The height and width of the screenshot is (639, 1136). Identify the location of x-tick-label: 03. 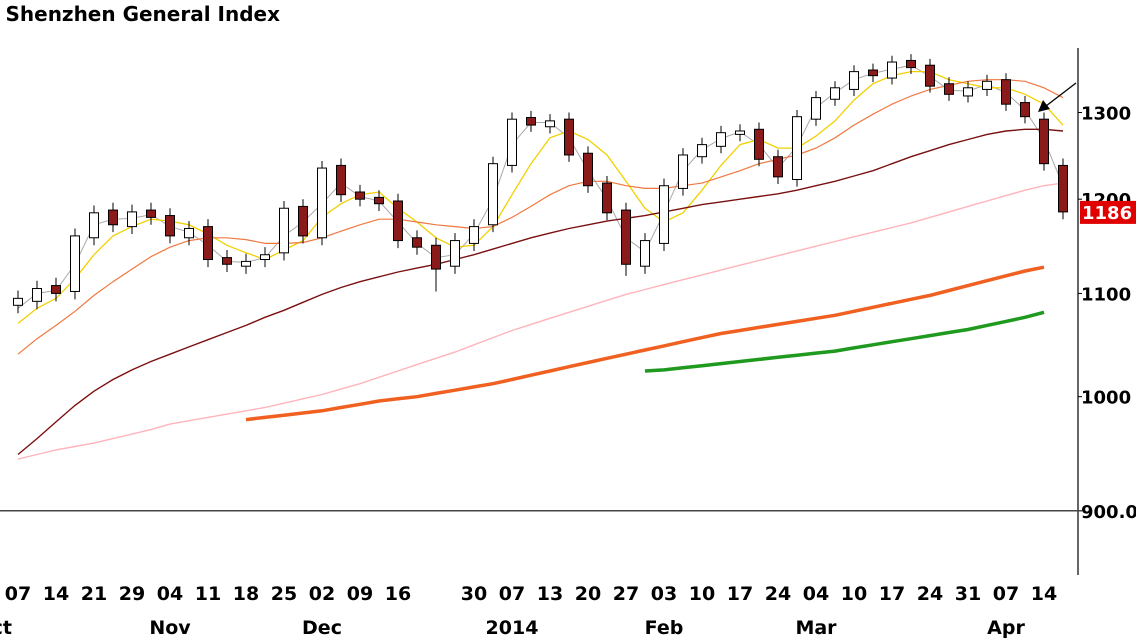
(664, 594).